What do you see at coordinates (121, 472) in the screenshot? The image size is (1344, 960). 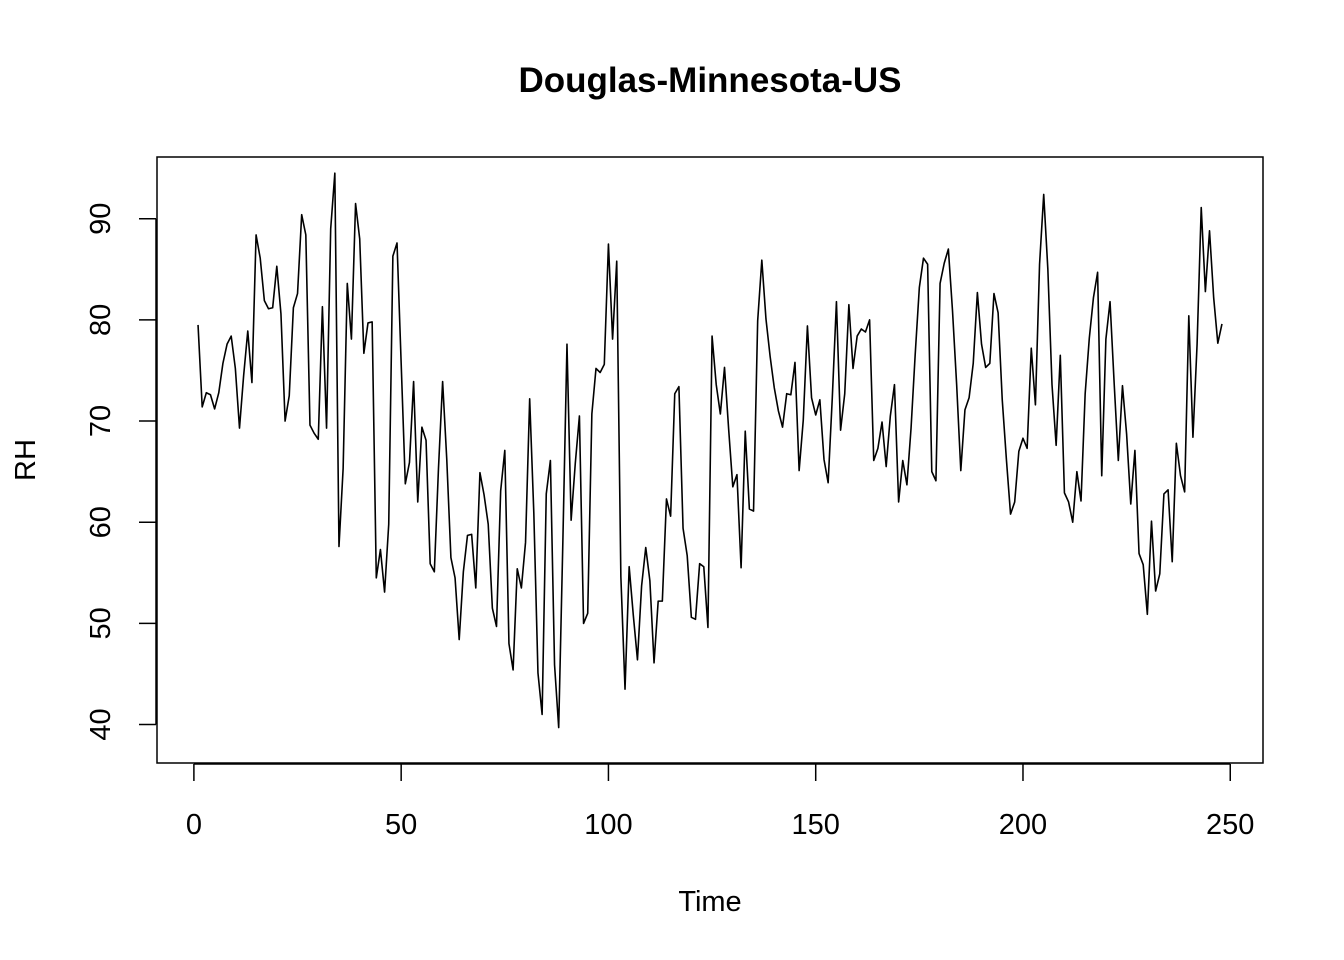 I see `y-axis: 40 50 60 70 80 90` at bounding box center [121, 472].